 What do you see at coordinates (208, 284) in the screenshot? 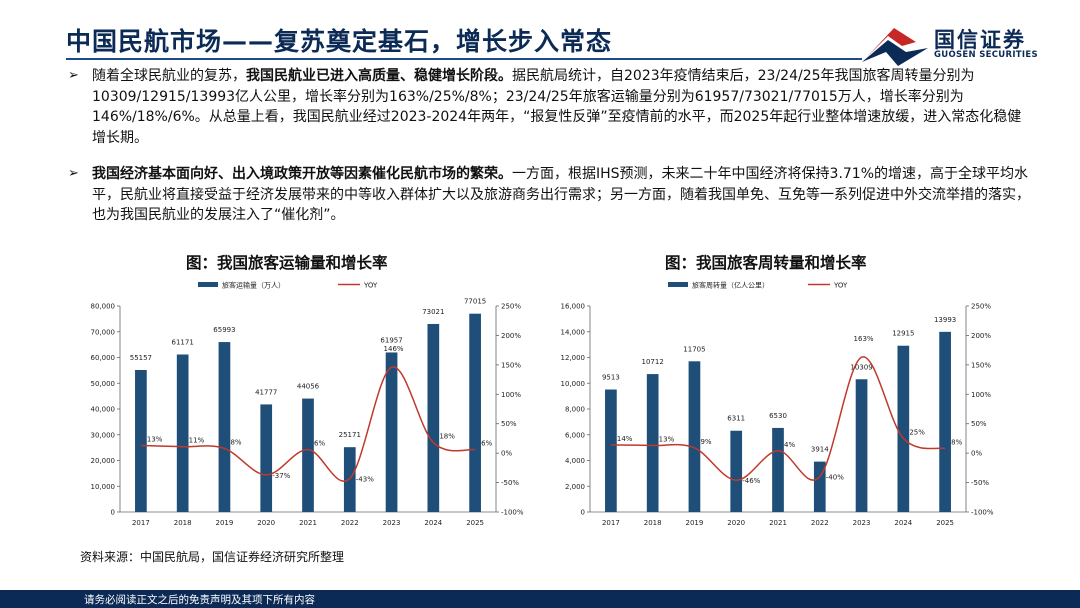
I see `legend-bar-swatch` at bounding box center [208, 284].